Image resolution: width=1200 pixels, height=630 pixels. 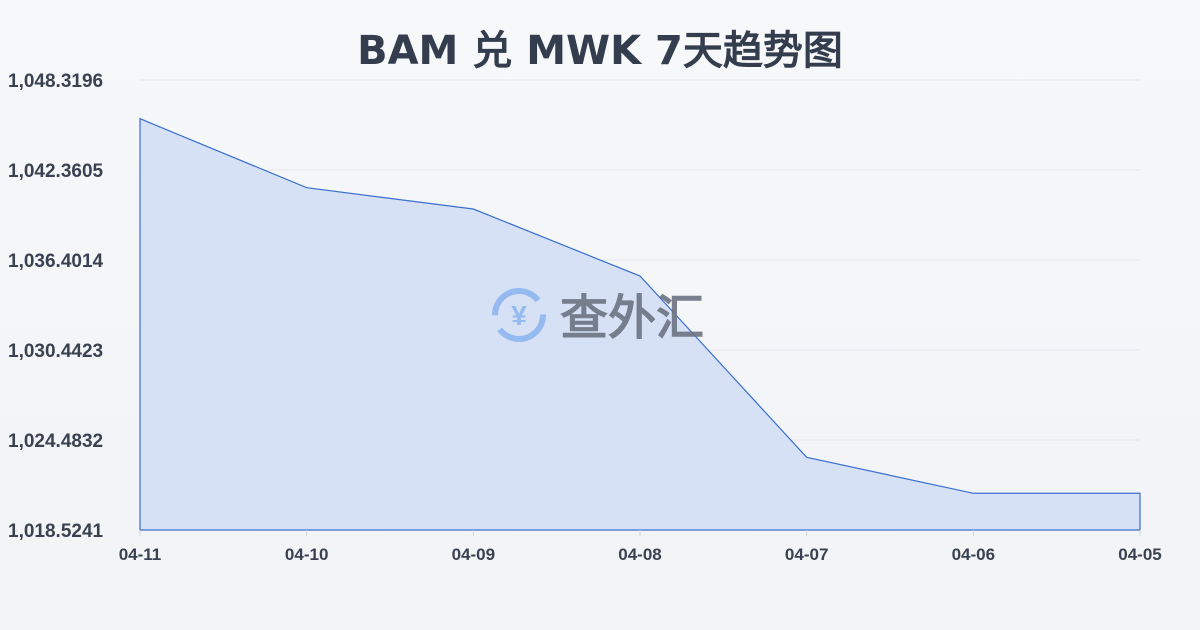 What do you see at coordinates (473, 554) in the screenshot?
I see `x-tick-label: 04-09` at bounding box center [473, 554].